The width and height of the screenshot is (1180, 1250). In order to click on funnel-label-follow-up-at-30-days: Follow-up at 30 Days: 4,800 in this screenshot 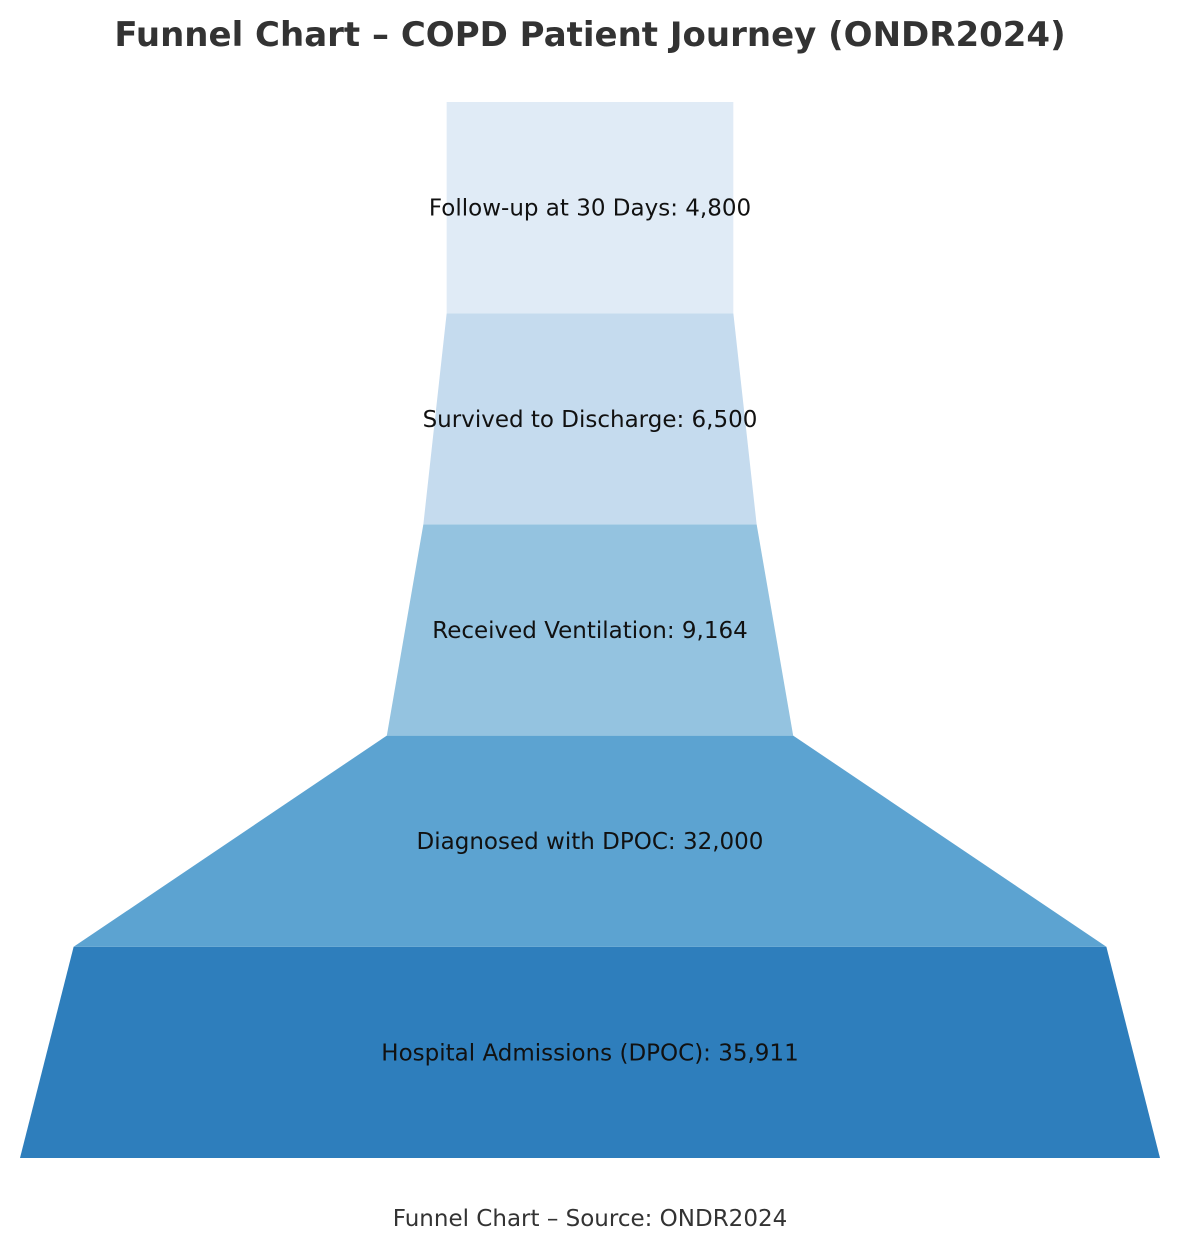, I will do `click(590, 209)`.